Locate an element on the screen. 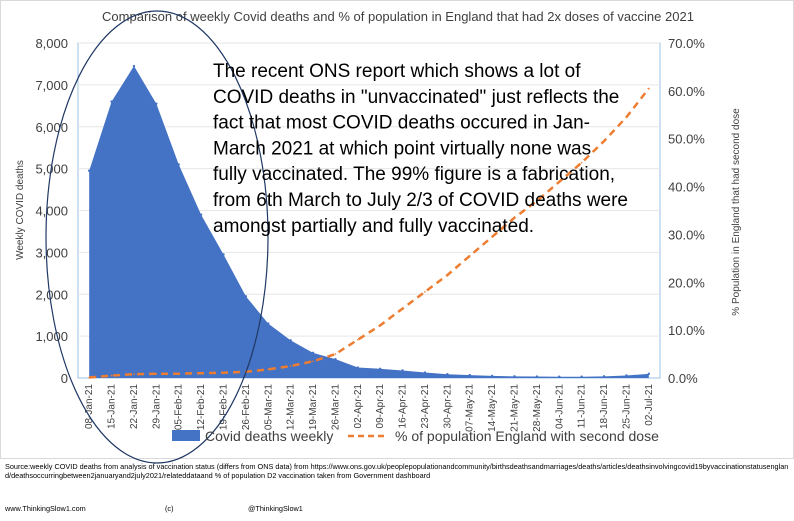  y2-tick-label: 30.0% is located at coordinates (686, 234).